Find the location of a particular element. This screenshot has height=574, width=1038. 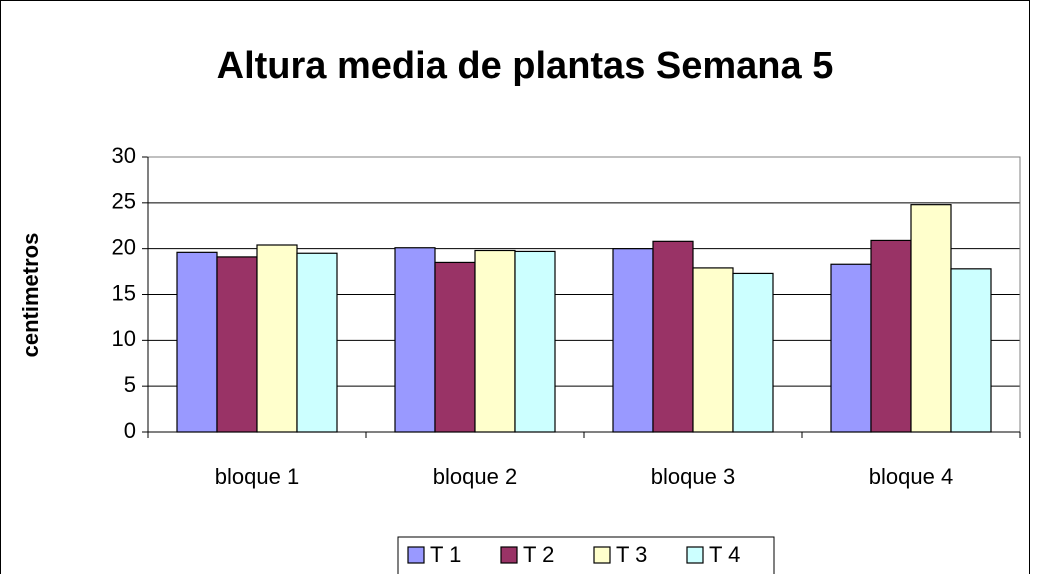

y-tick-label: 30 is located at coordinates (124, 155).